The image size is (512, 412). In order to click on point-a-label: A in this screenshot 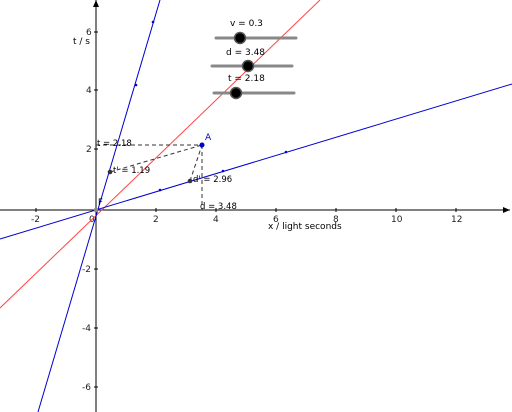, I will do `click(208, 138)`.